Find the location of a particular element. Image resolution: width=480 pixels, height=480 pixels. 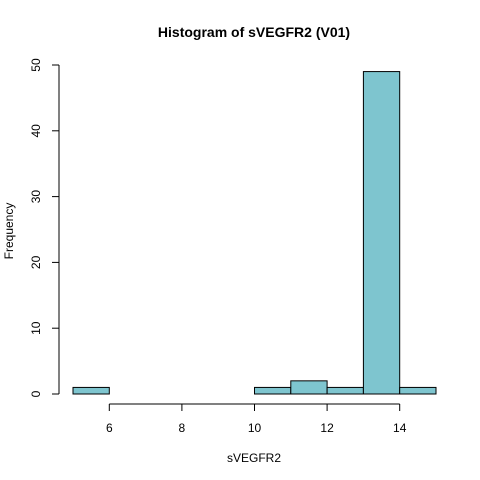

y-axis: 0 10 20 30 40 50 is located at coordinates (44, 227).